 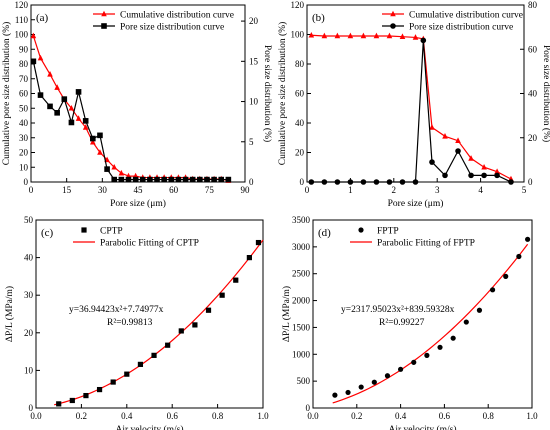 I want to click on y-tick-label: 100, so click(x=298, y=35).